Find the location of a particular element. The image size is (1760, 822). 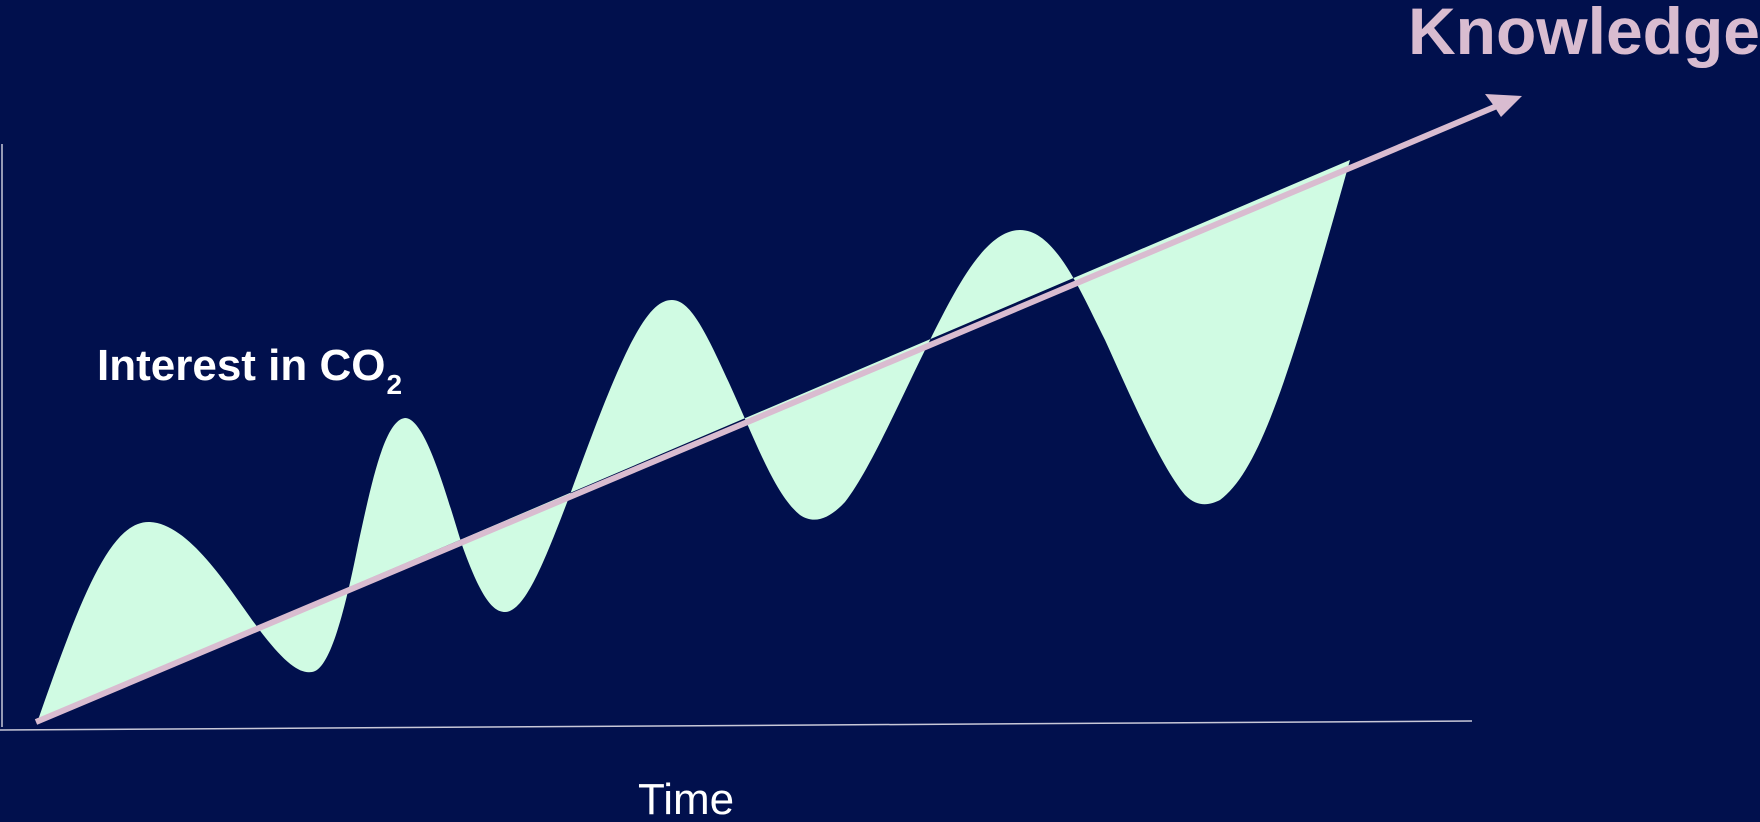

interest-label-text: Interest in CO is located at coordinates (241, 365).